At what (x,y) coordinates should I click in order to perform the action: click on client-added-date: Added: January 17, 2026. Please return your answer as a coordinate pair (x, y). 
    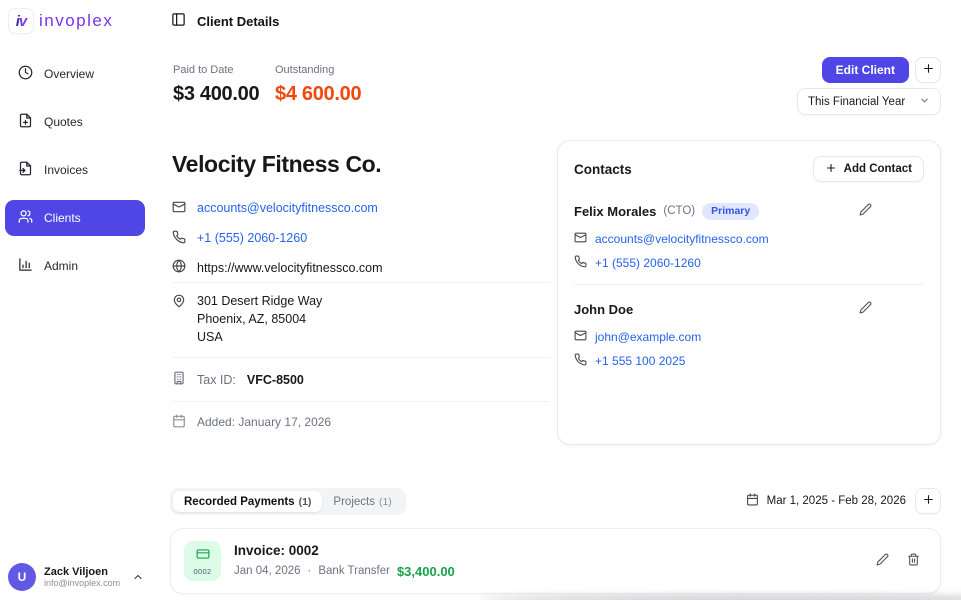
    Looking at the image, I should click on (264, 422).